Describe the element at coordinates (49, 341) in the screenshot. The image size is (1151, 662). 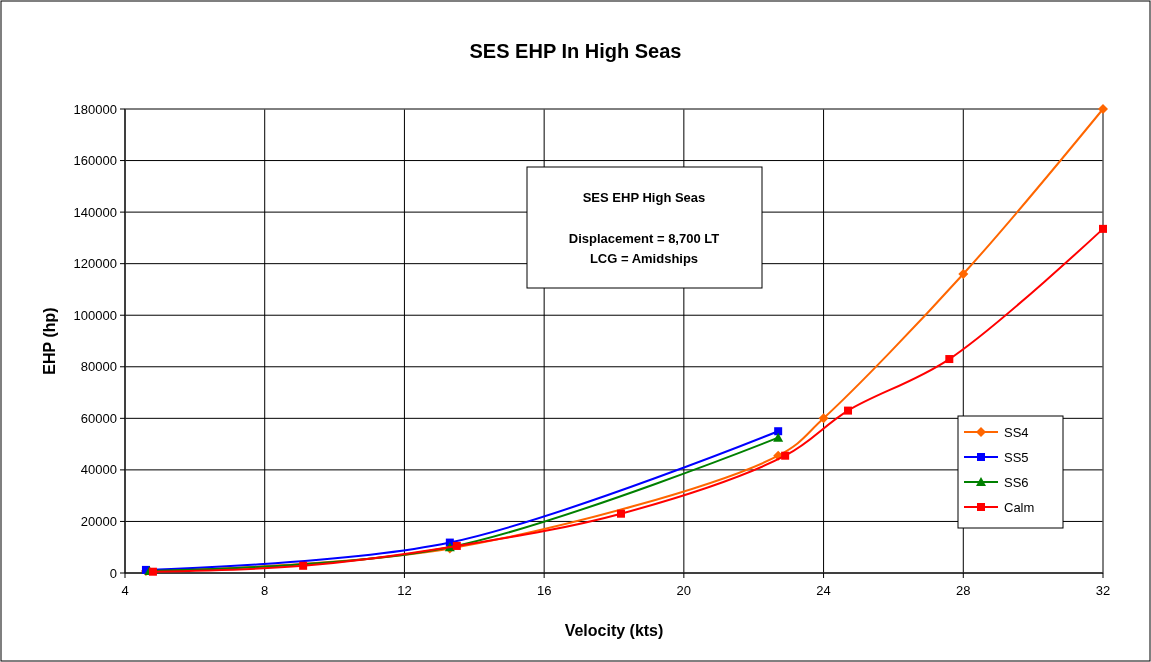
I see `y-axis-title: EHP (hp)` at that location.